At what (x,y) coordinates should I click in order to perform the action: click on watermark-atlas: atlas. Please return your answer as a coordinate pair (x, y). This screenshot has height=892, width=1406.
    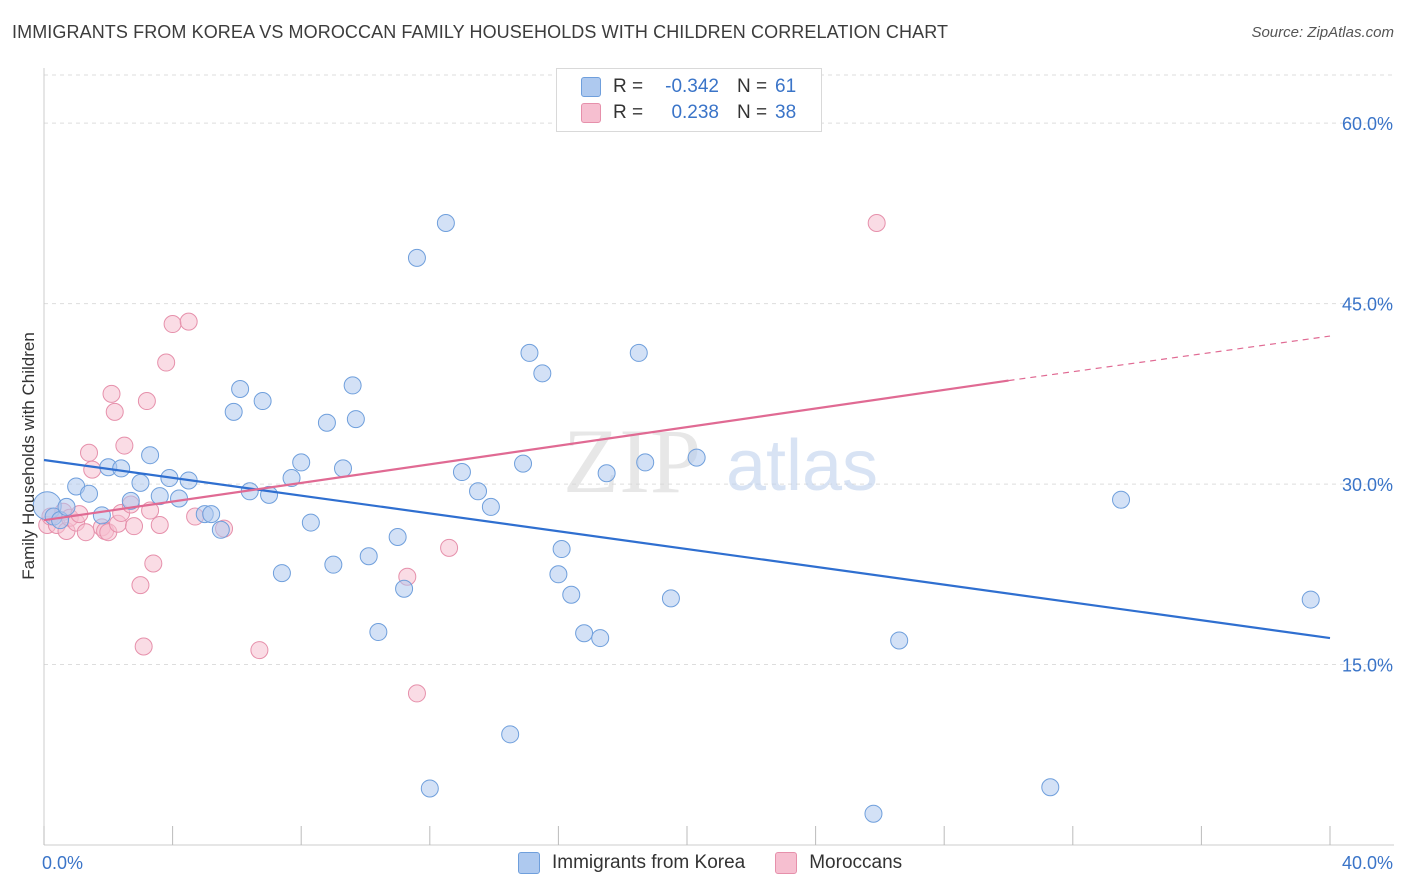
    Looking at the image, I should click on (802, 466).